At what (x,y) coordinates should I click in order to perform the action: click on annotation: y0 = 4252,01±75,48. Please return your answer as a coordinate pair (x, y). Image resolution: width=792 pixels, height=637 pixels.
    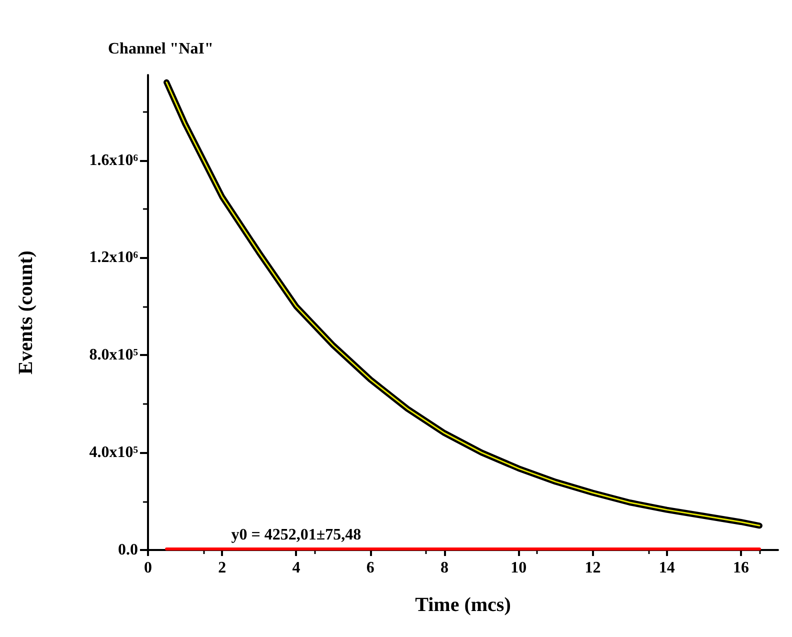
    Looking at the image, I should click on (296, 535).